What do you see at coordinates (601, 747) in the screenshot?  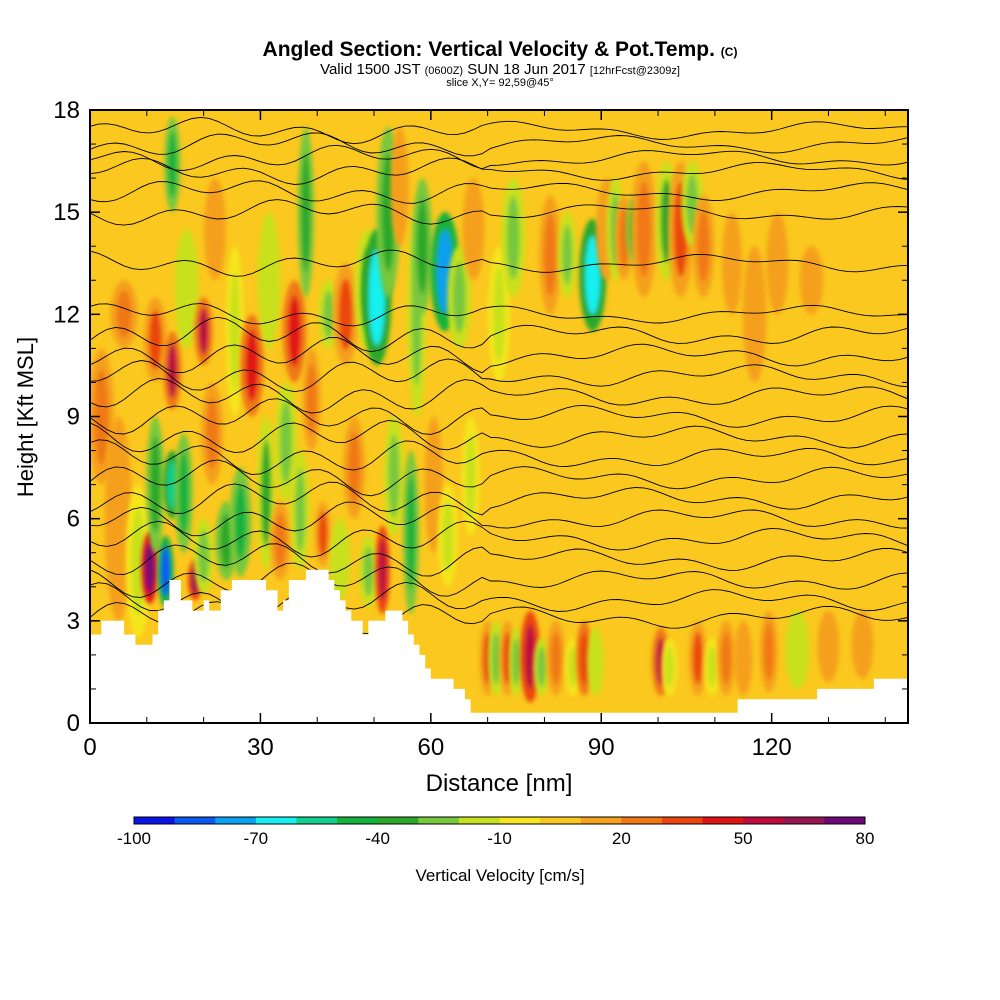 I see `x-tick-label: 90` at bounding box center [601, 747].